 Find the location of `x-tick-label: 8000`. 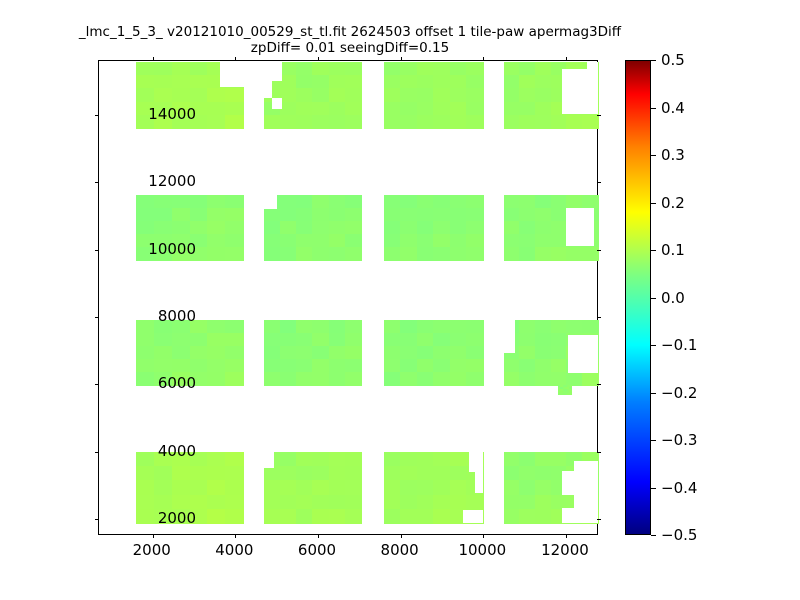

x-tick-label: 8000 is located at coordinates (399, 550).